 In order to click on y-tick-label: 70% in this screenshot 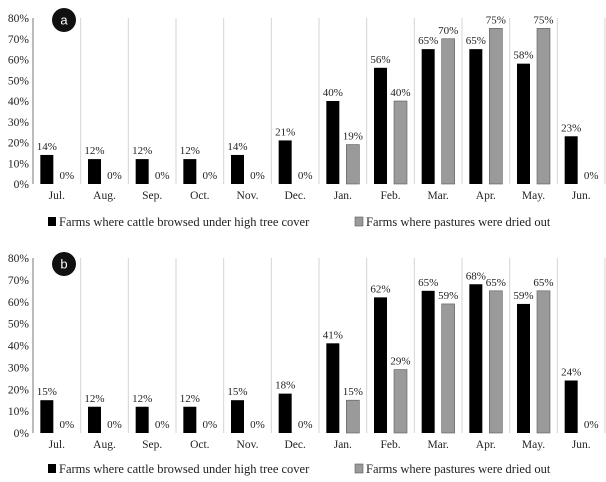, I will do `click(19, 281)`.